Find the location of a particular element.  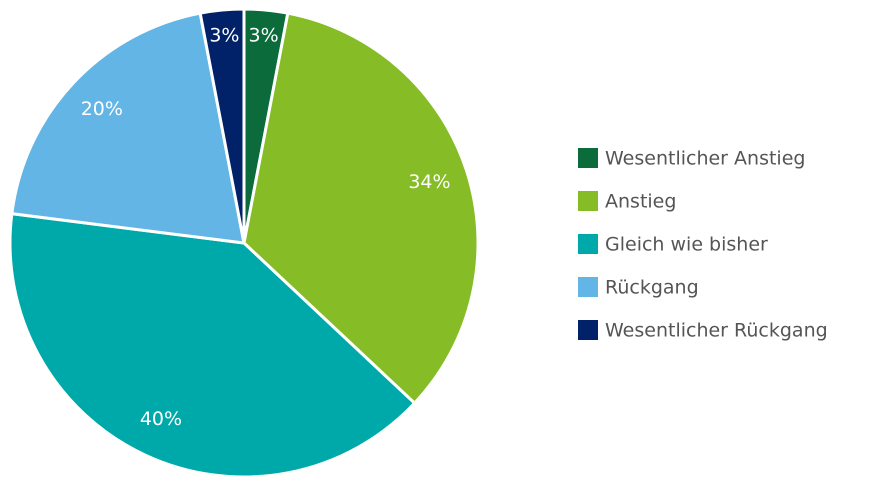

legend-label: Anstieg is located at coordinates (640, 202).